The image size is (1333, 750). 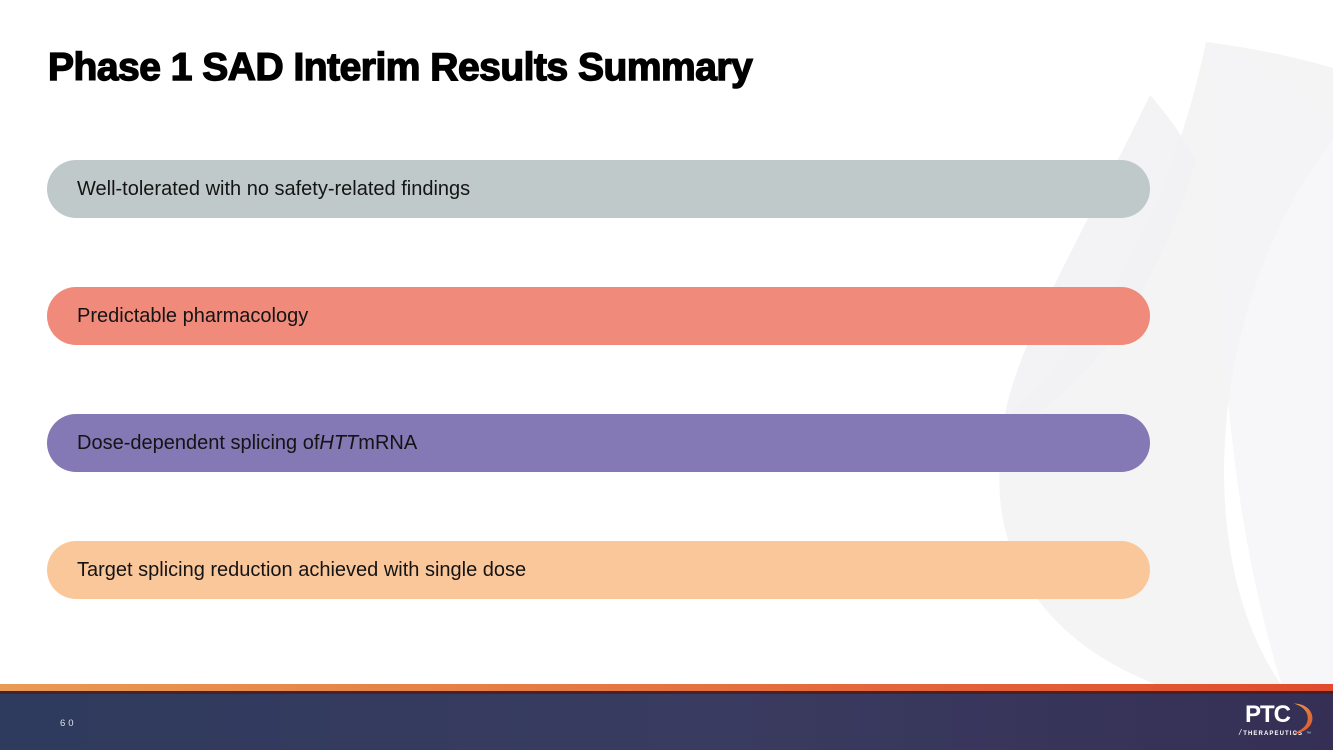 I want to click on summary-bar-label: Dose-dependent splicing of, so click(x=198, y=442).